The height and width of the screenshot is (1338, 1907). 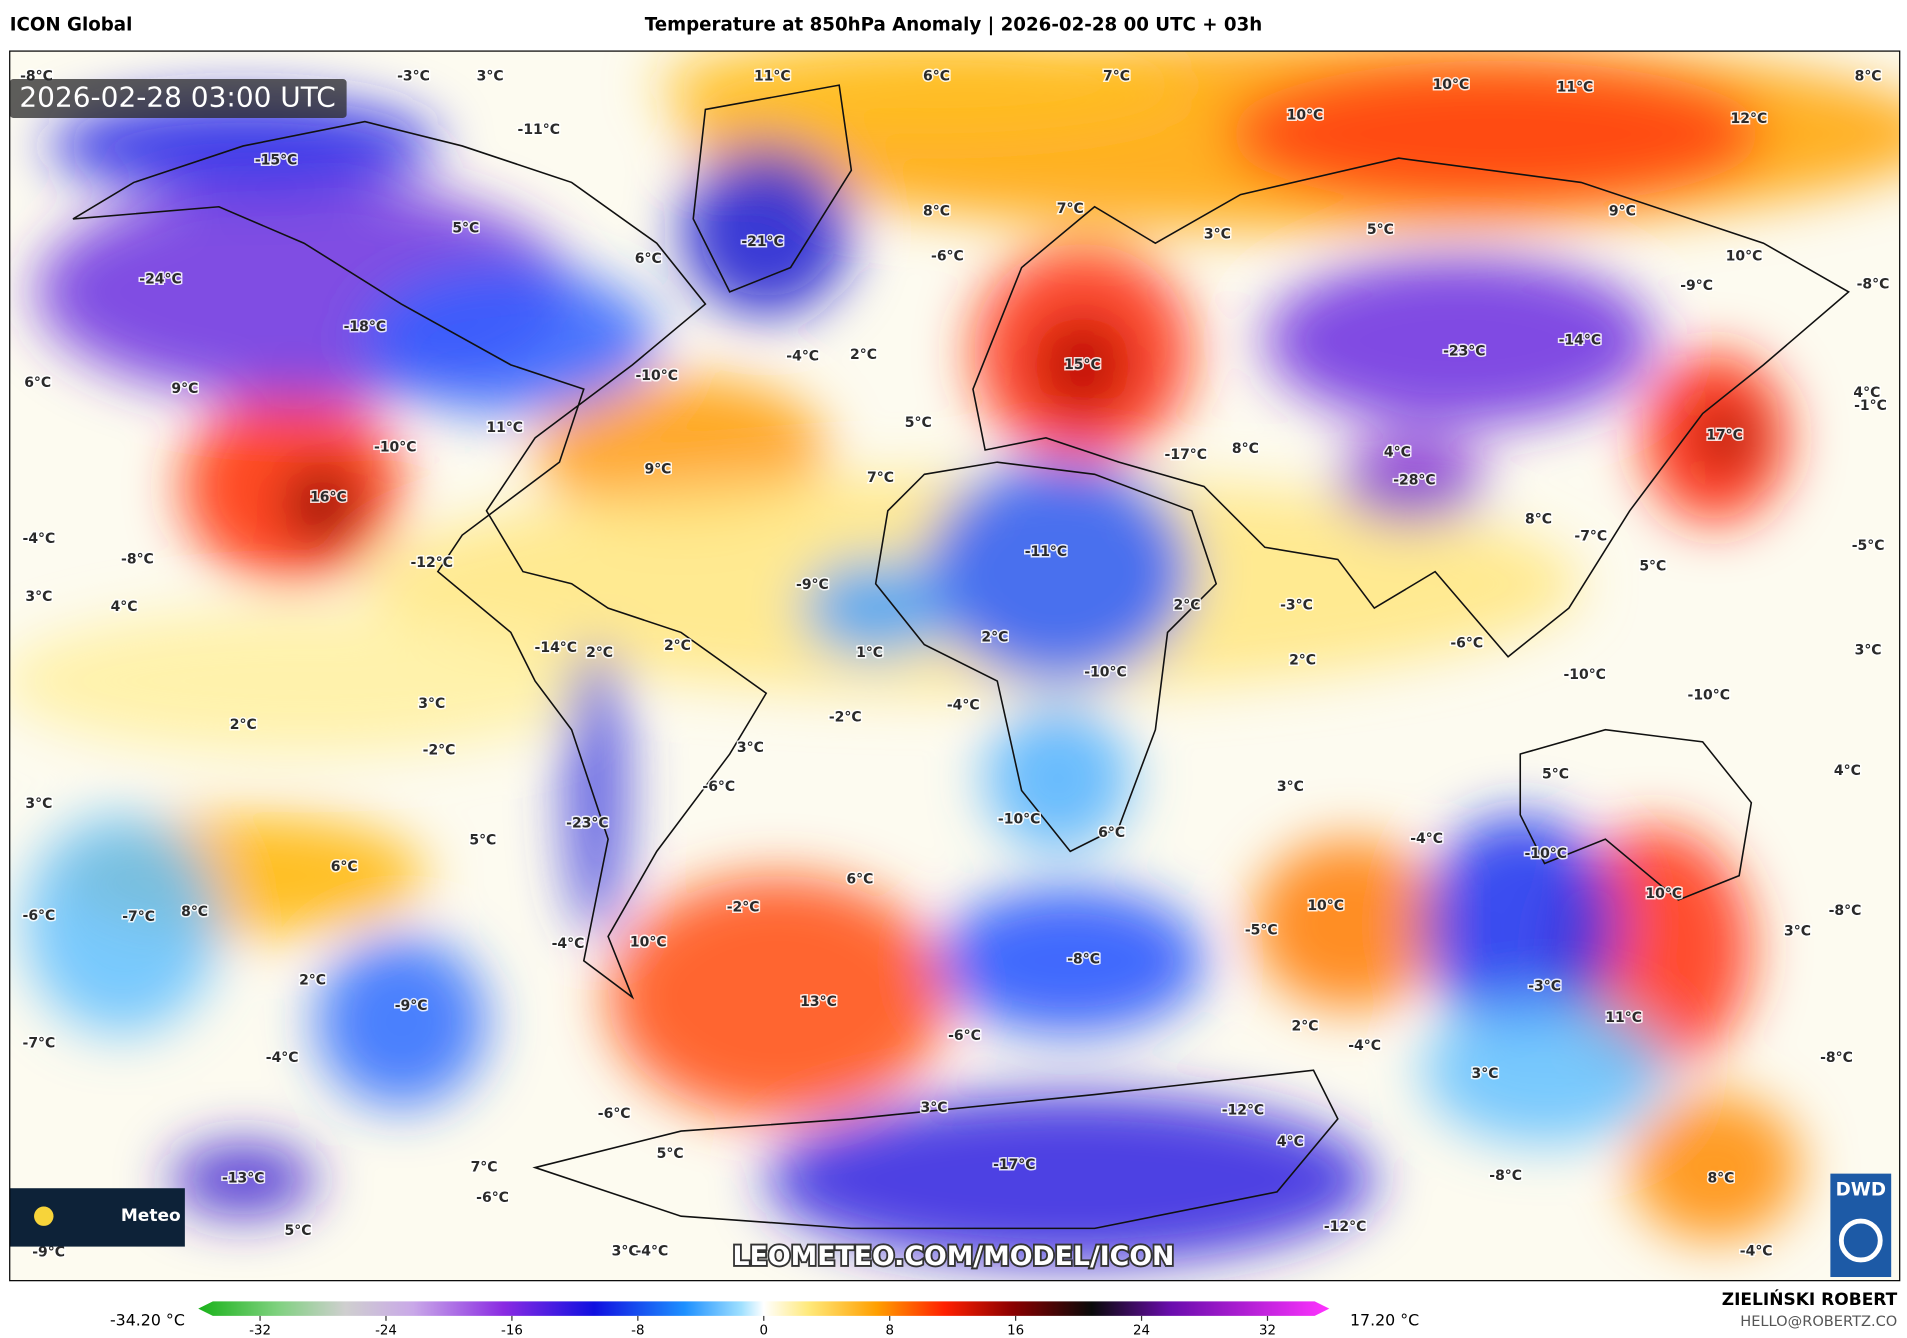 I want to click on colorbar-ticks: -32 -24 -16 -8 0 8 16 24 32, so click(x=762, y=1326).